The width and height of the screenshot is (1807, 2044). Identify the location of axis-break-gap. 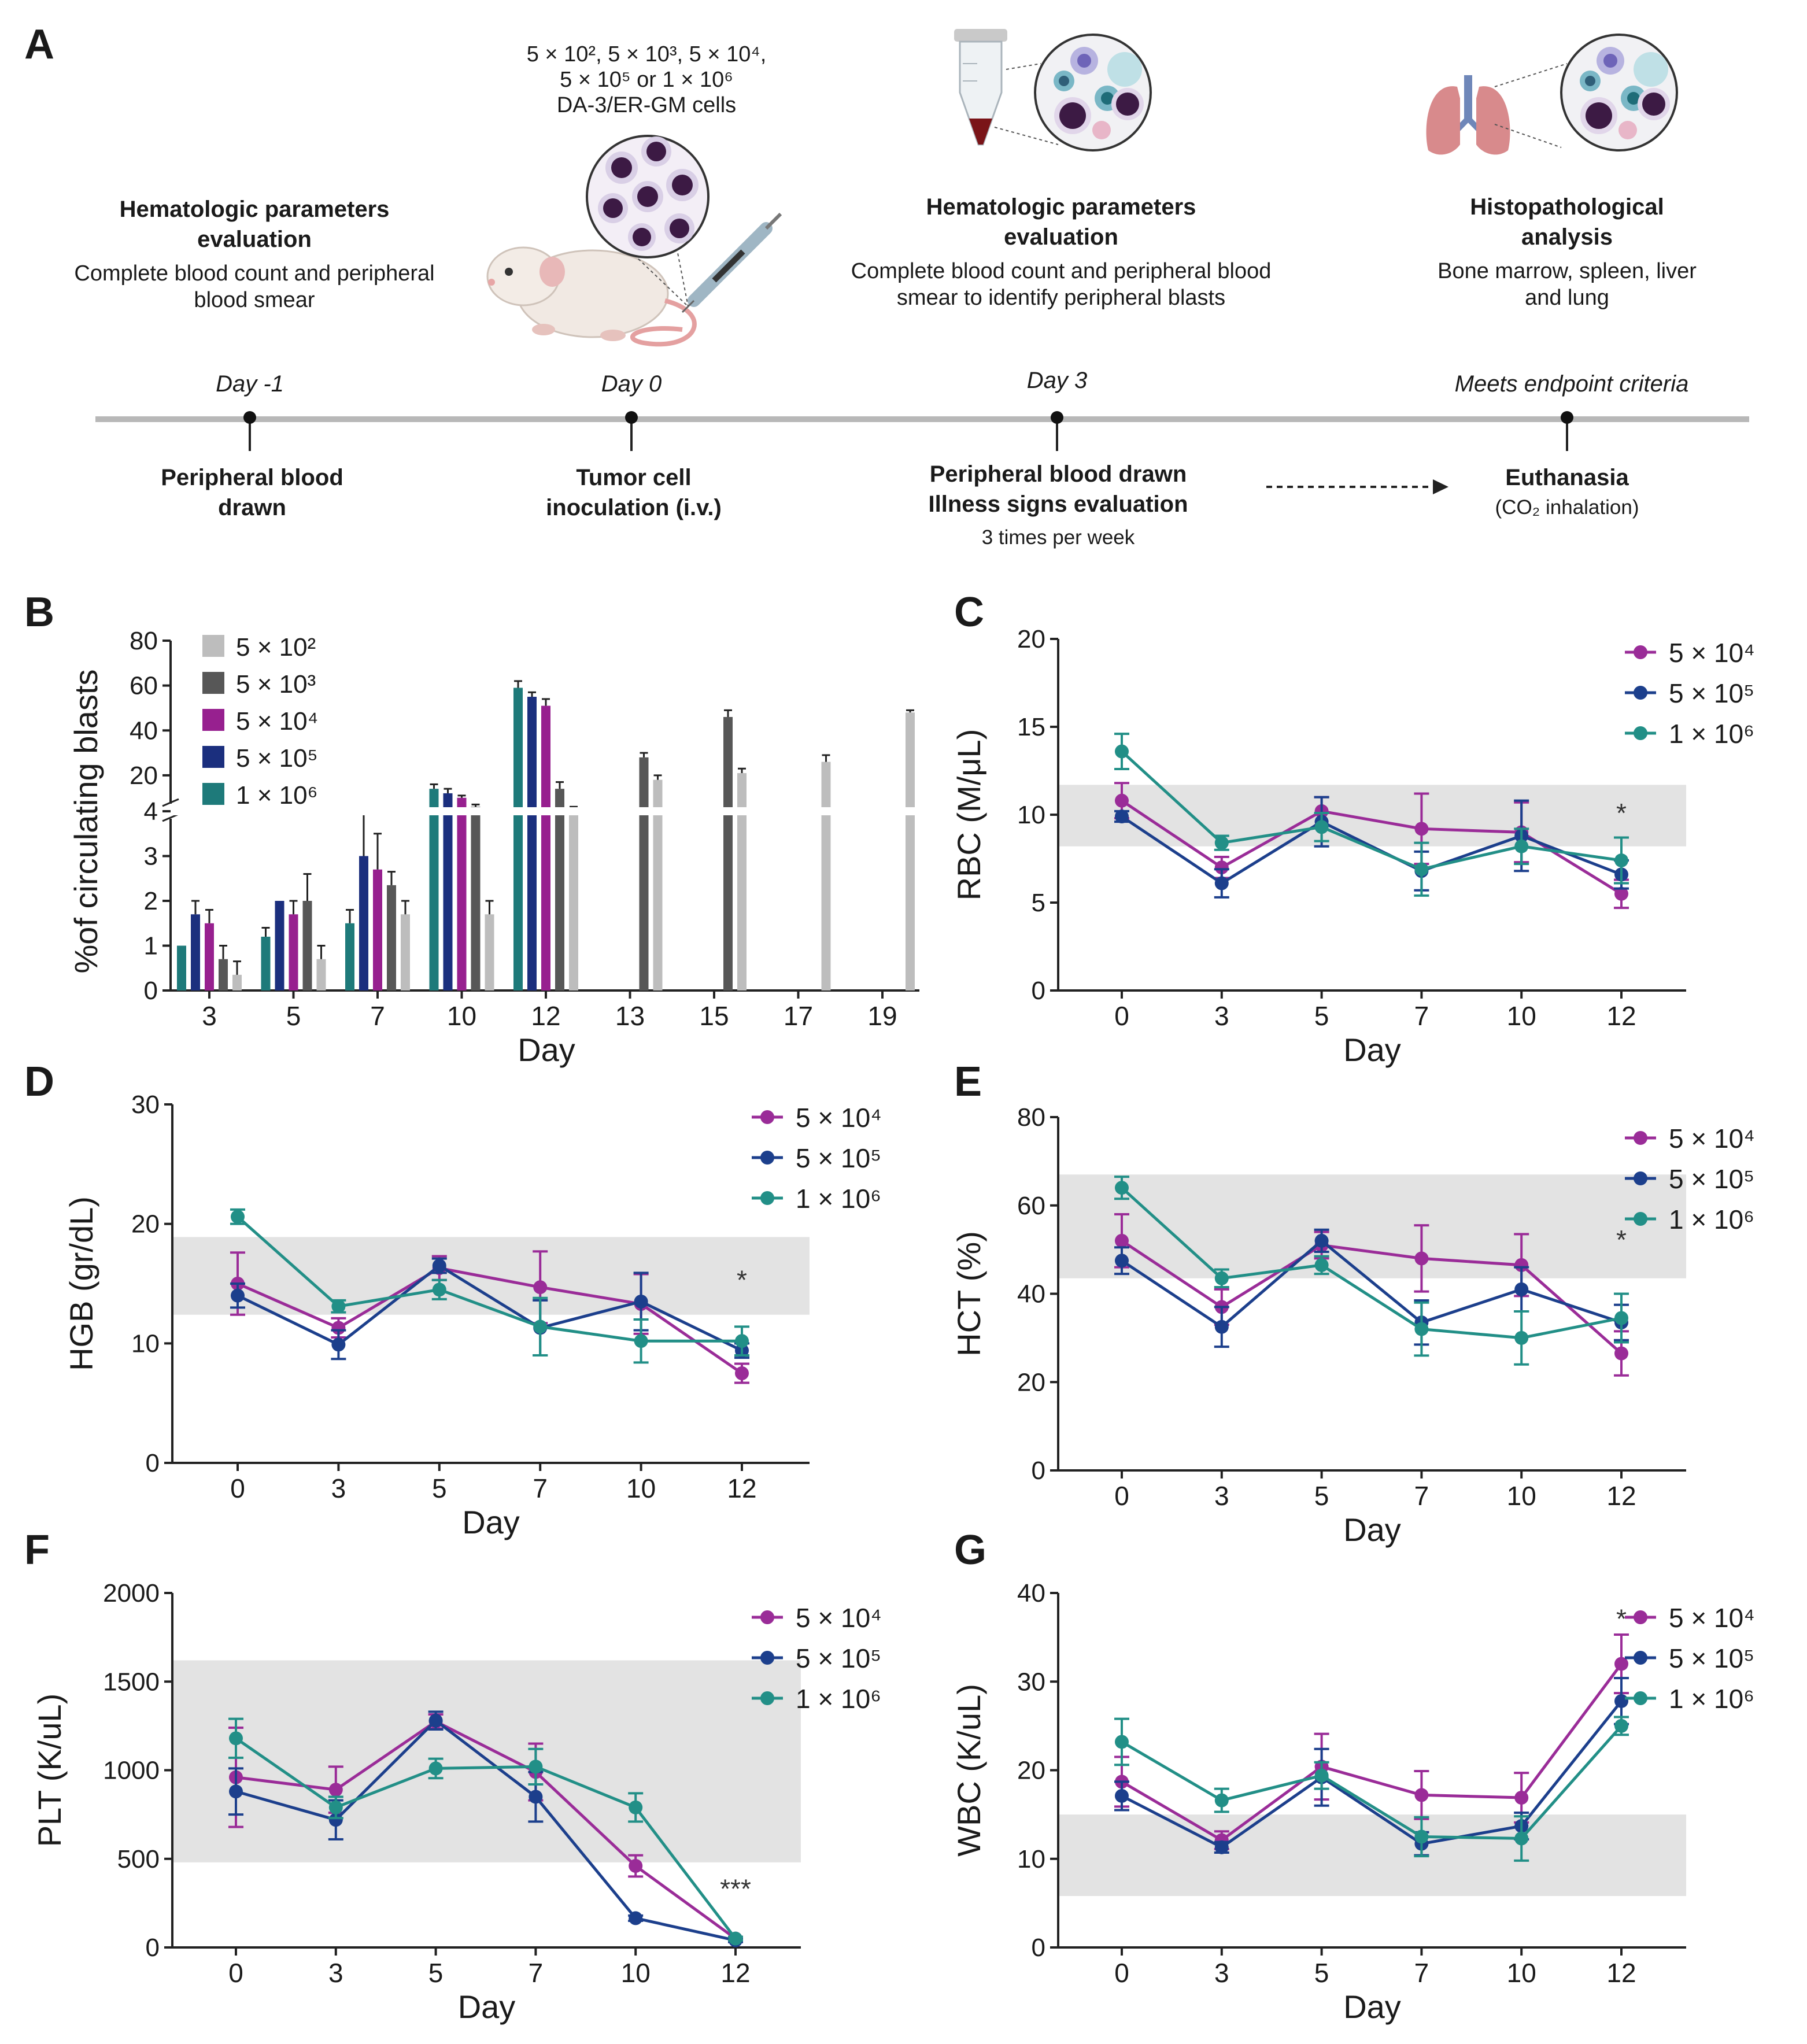
(547, 811).